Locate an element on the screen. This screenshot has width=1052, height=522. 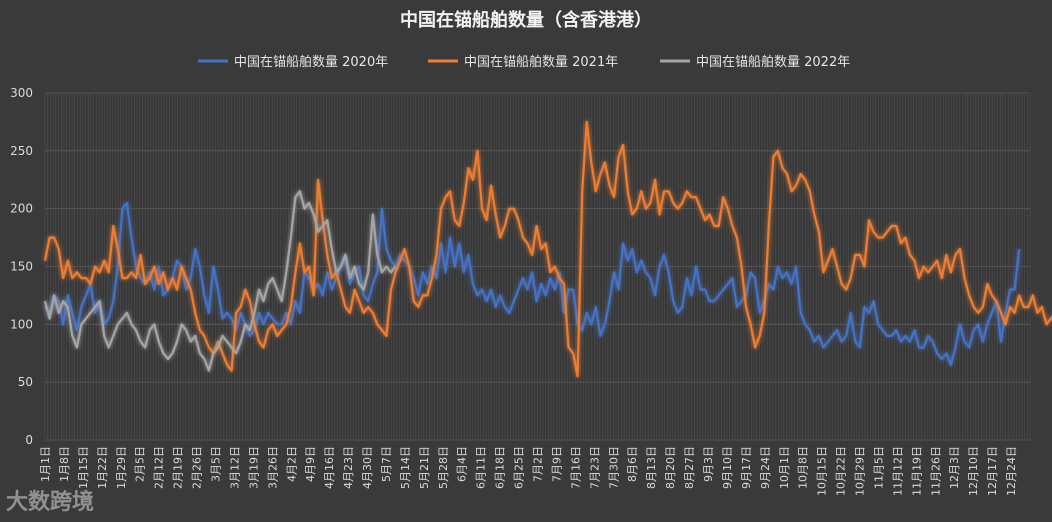
x-tick-label: 10月29日 is located at coordinates (860, 471).